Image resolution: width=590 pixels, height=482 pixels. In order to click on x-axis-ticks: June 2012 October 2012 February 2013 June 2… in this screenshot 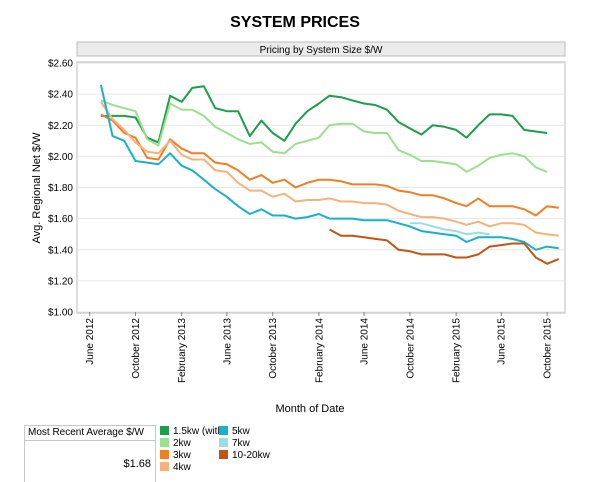, I will do `click(319, 347)`.